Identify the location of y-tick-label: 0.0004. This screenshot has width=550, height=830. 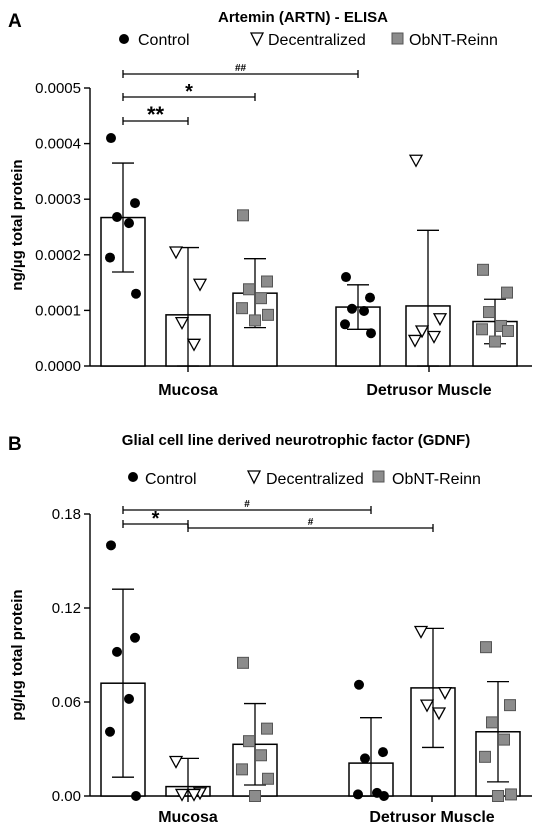
(58, 144).